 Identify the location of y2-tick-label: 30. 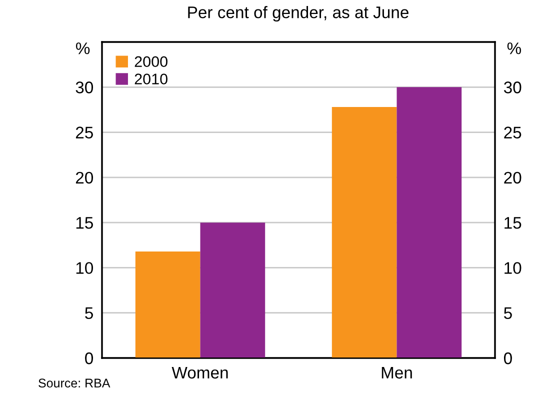
(513, 88).